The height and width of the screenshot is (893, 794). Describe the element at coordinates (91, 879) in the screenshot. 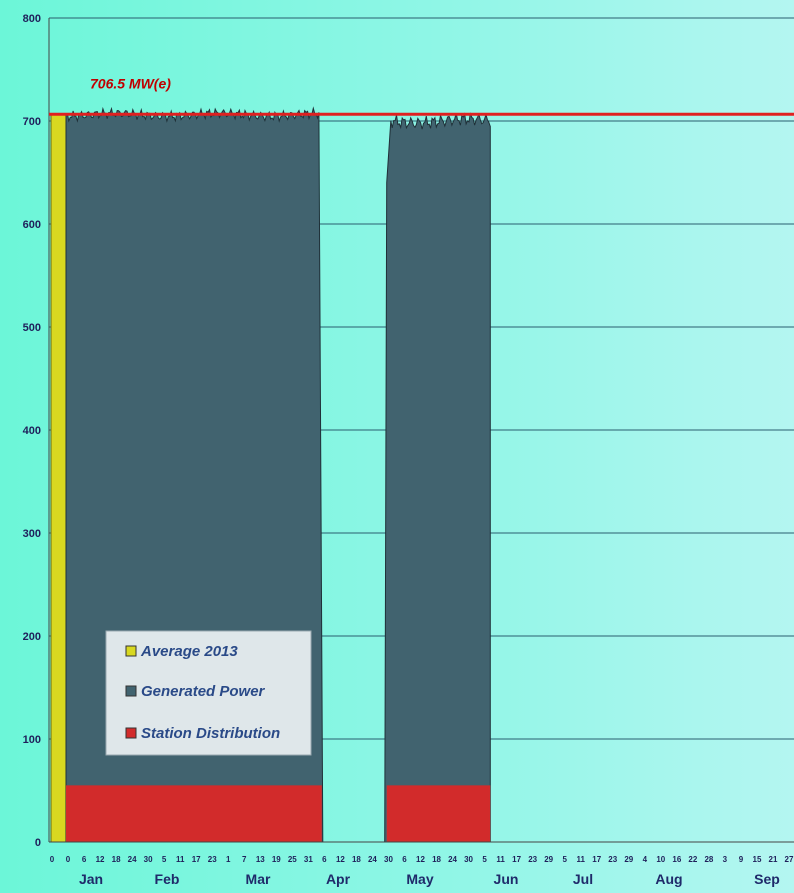

I see `month-label: Jan` at that location.